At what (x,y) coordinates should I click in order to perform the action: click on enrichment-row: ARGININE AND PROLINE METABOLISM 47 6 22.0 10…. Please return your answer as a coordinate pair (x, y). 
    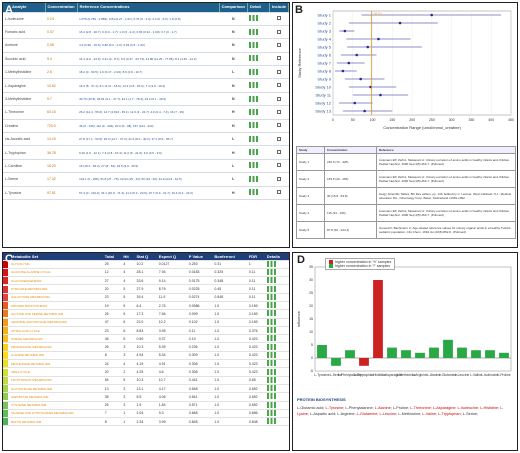
    Looking at the image, I should click on (146, 322).